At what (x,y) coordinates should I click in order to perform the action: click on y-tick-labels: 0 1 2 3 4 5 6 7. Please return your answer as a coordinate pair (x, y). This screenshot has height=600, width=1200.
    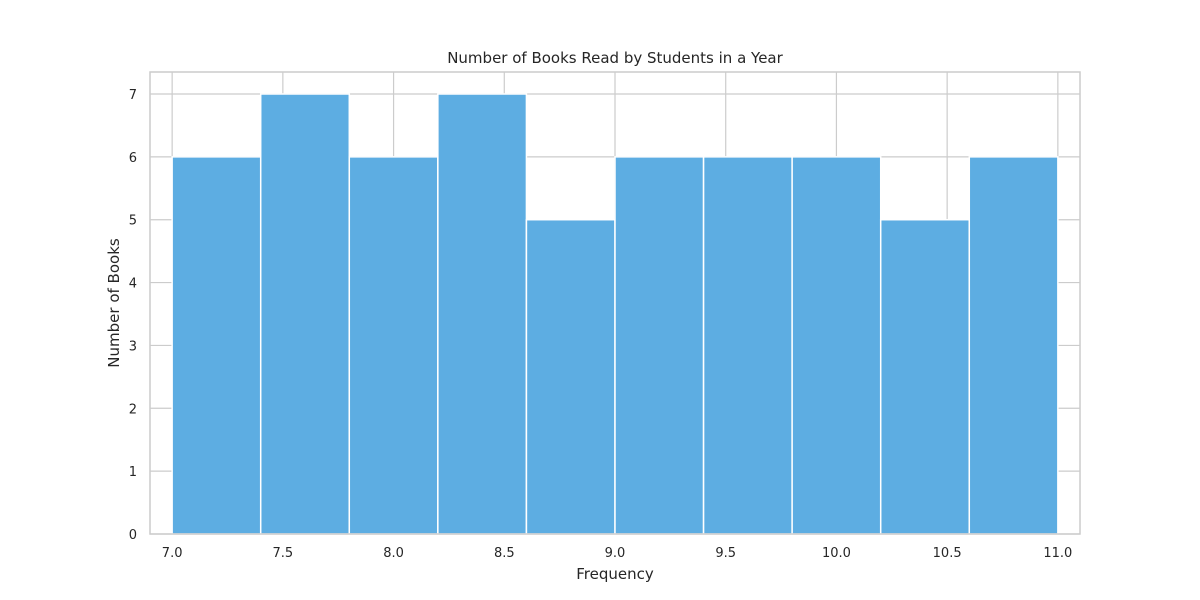
    Looking at the image, I should click on (133, 315).